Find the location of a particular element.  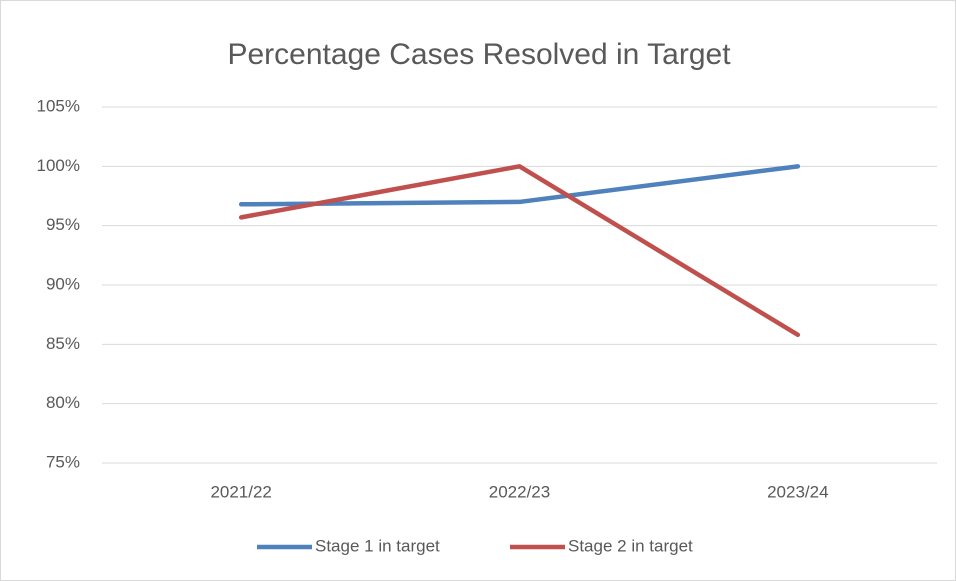

y-tick-label: 90% is located at coordinates (63, 283).